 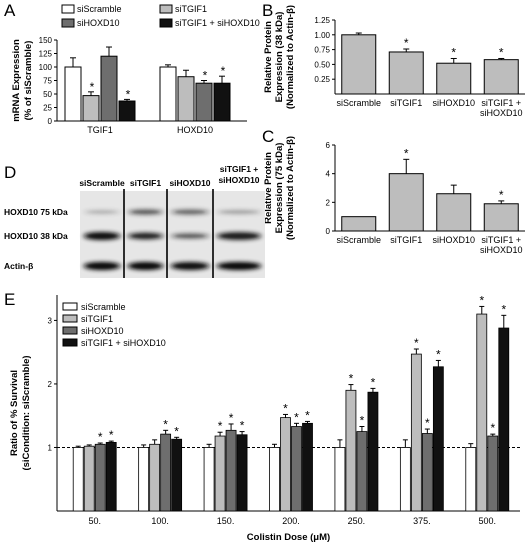 What do you see at coordinates (36, 212) in the screenshot?
I see `blot-row-label: HOXD10 75 kDa` at bounding box center [36, 212].